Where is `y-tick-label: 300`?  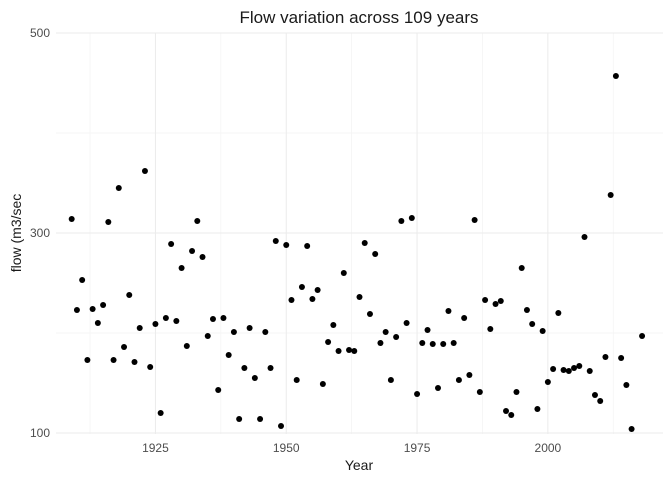 y-tick-label: 300 is located at coordinates (40, 233).